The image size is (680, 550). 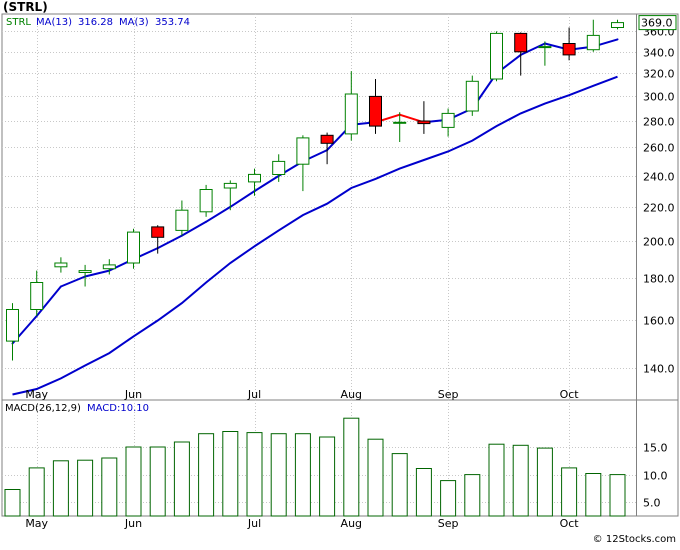 I want to click on x-tick-label-price: Aug, so click(x=351, y=394).